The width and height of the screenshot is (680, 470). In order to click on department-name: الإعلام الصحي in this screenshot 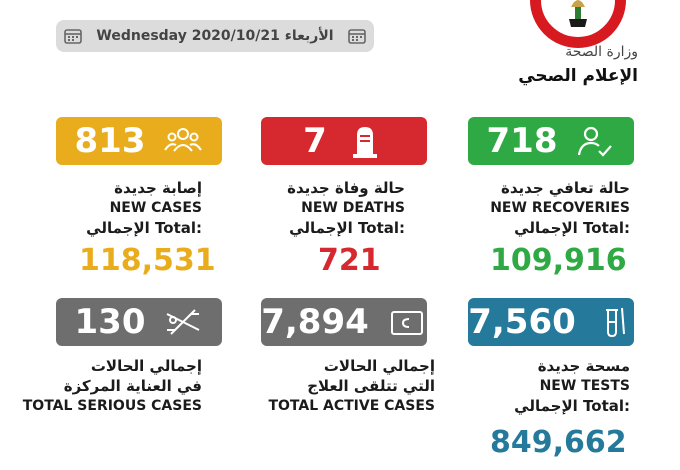, I will do `click(578, 76)`.